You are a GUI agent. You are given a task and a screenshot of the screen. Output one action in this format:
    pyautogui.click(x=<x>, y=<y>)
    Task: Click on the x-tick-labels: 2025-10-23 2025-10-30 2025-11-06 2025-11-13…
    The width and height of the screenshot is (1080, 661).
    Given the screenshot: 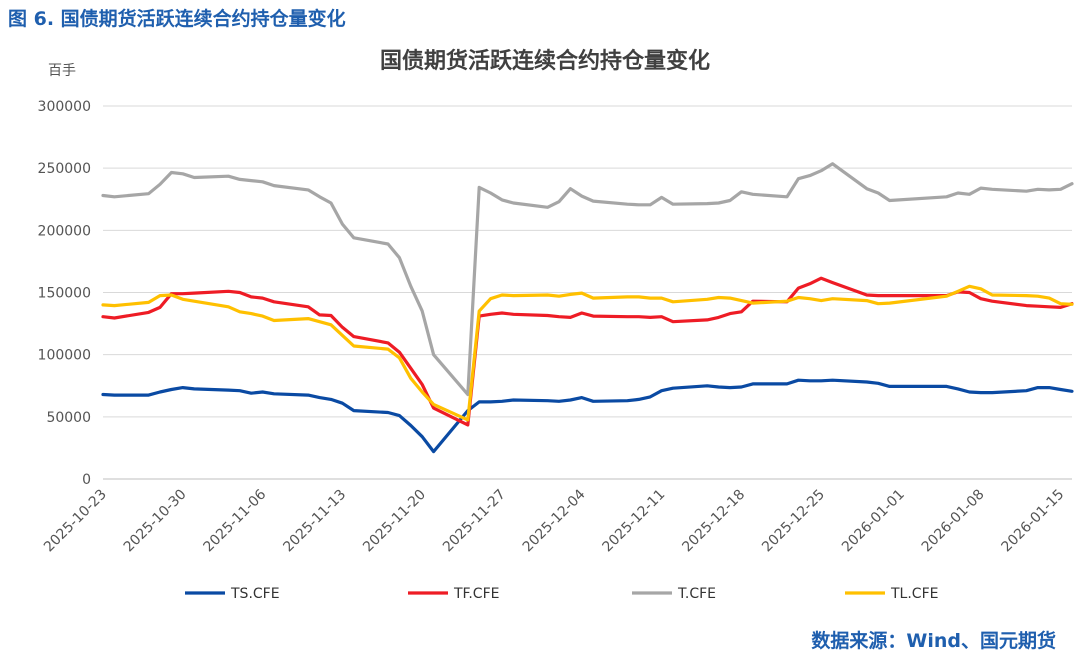 What is the action you would take?
    pyautogui.click(x=554, y=520)
    